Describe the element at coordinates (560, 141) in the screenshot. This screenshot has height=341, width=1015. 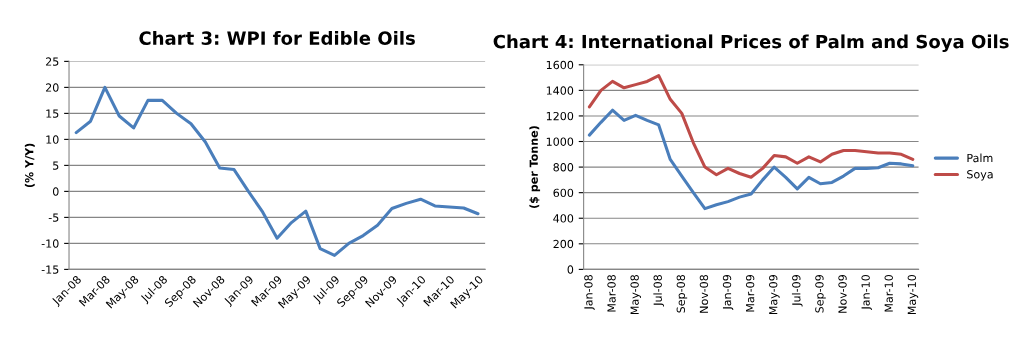
I see `y-tick-label: 1000` at that location.